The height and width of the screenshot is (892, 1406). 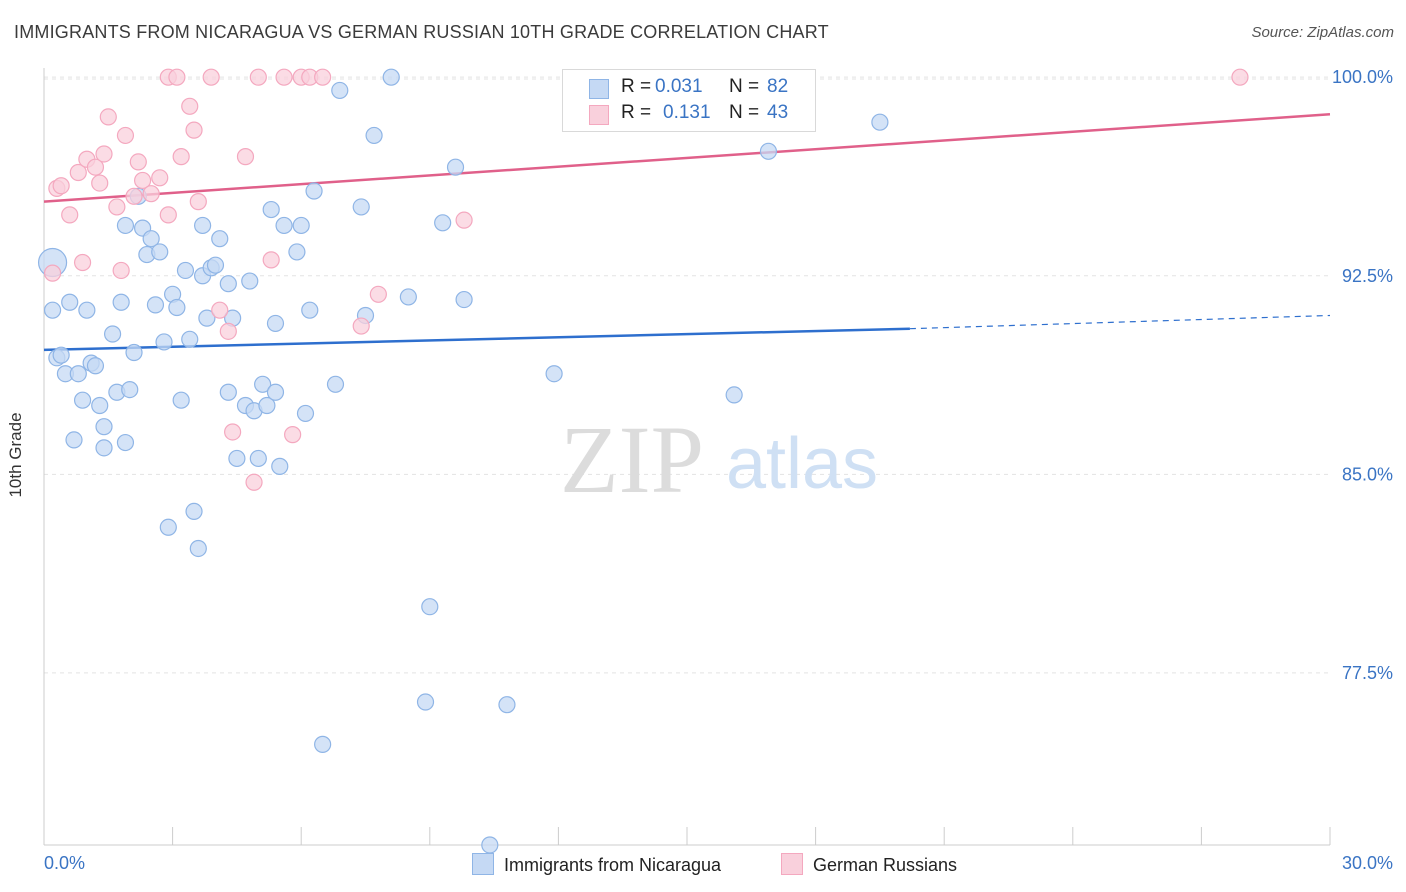 What do you see at coordinates (483, 864) in the screenshot?
I see `bottom-legend-swatch-nicaragua` at bounding box center [483, 864].